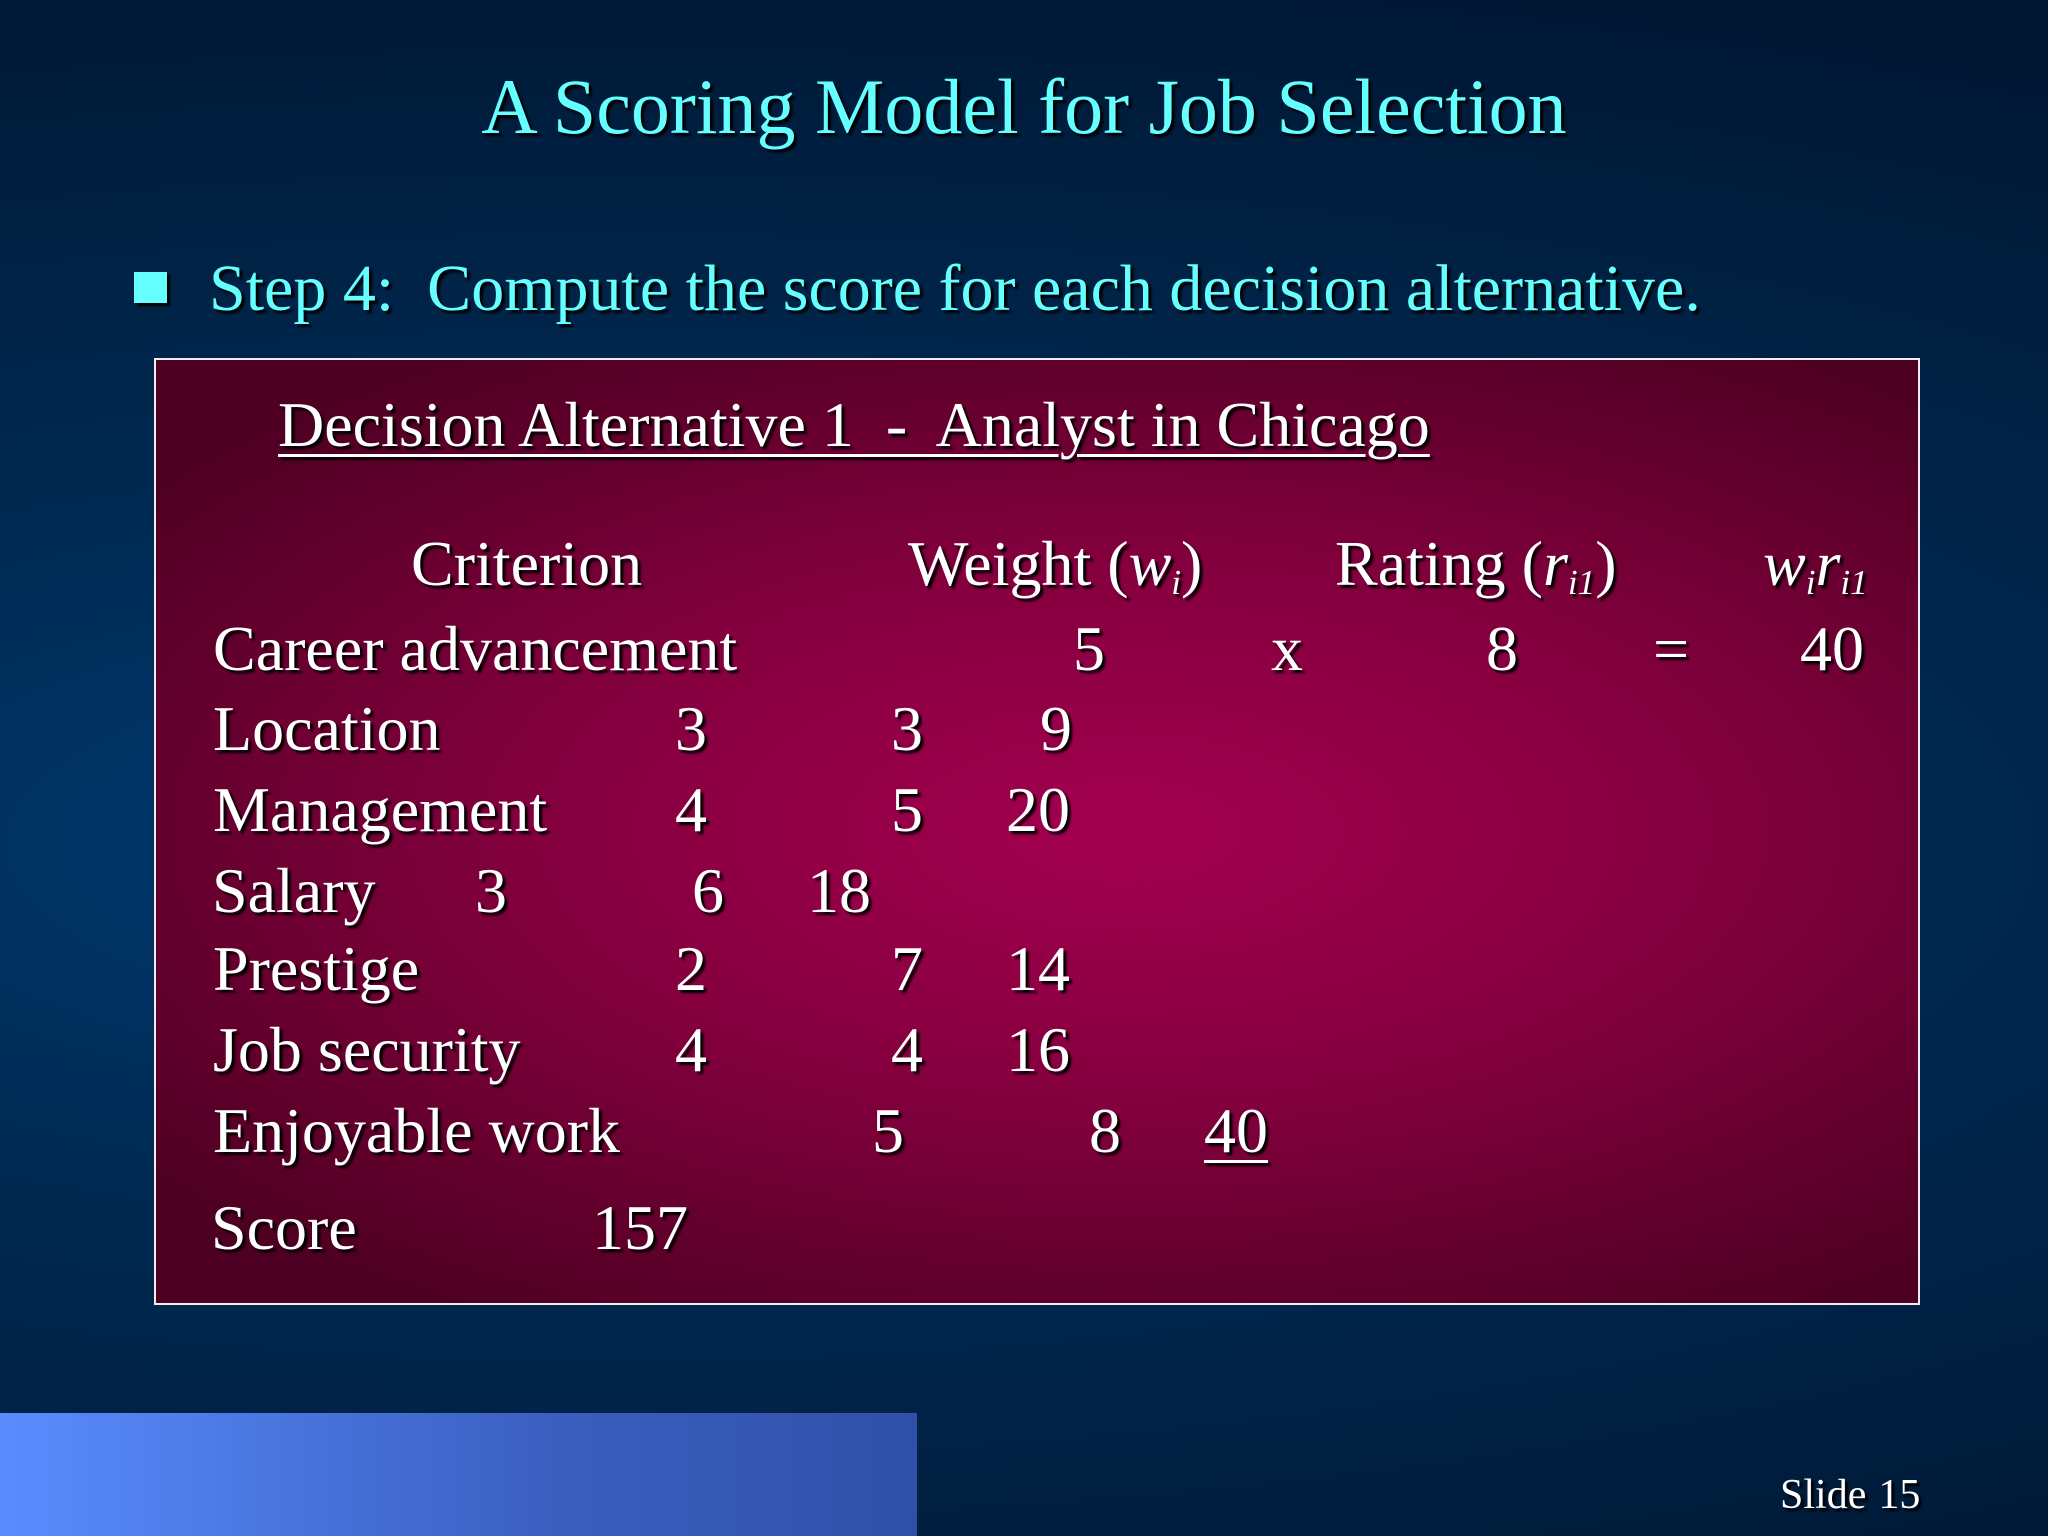  I want to click on example-times: x, so click(1287, 648).